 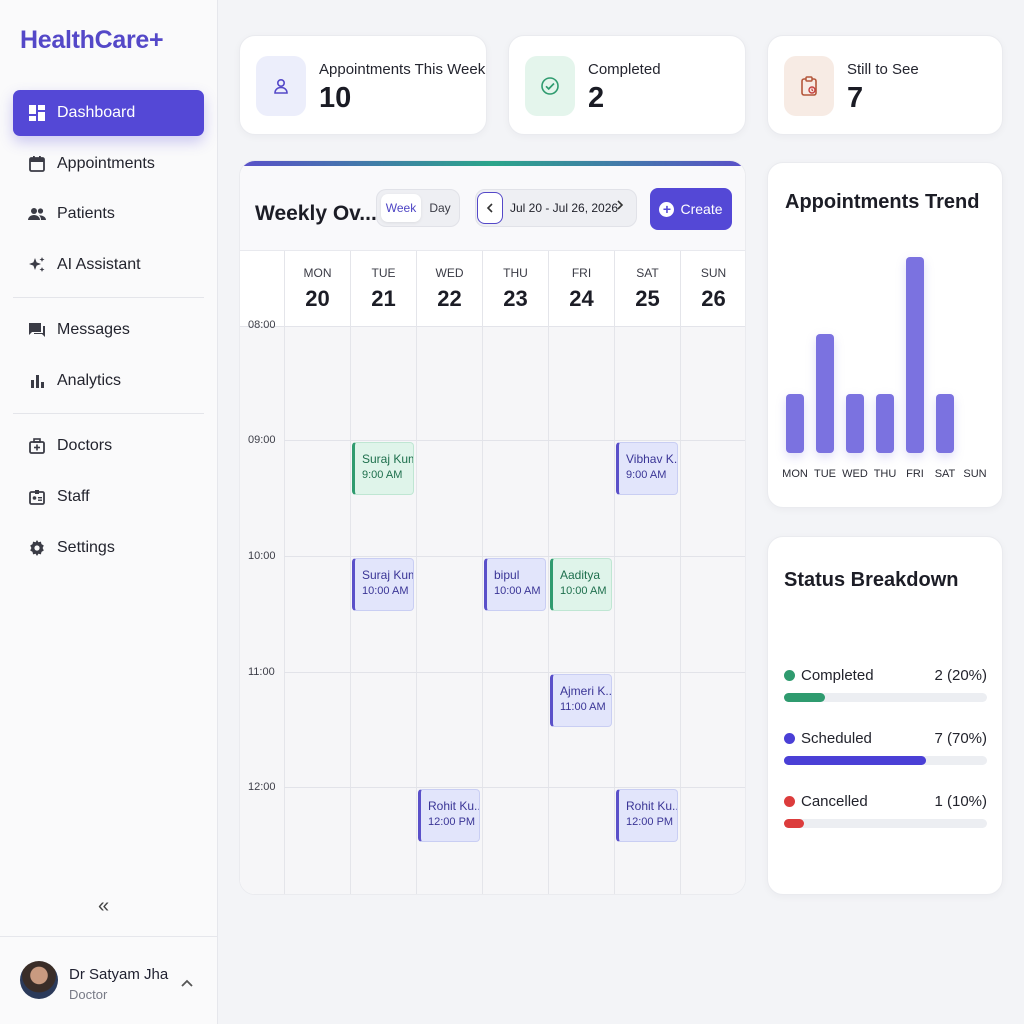 What do you see at coordinates (581, 273) in the screenshot?
I see `day-name: FRI` at bounding box center [581, 273].